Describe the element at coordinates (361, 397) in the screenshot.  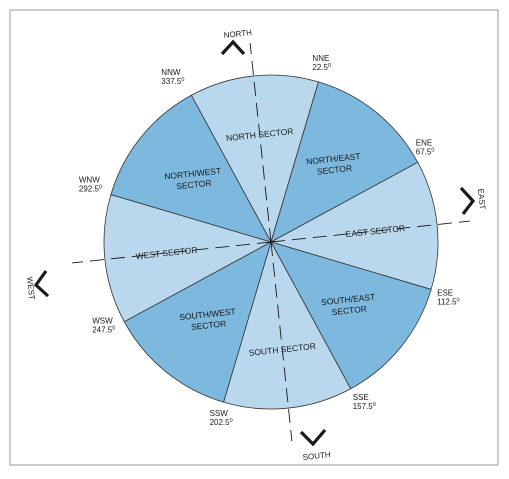
I see `boundary-name: SSE` at that location.